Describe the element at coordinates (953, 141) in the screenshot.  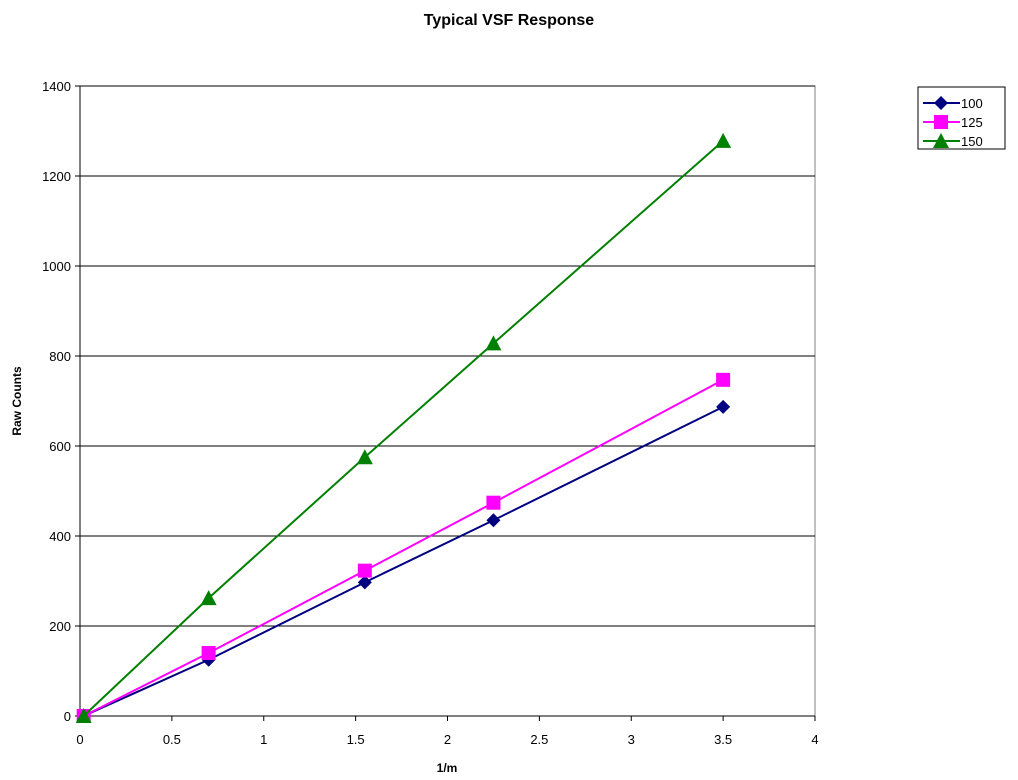
I see `legend-entry-150: 150` at that location.